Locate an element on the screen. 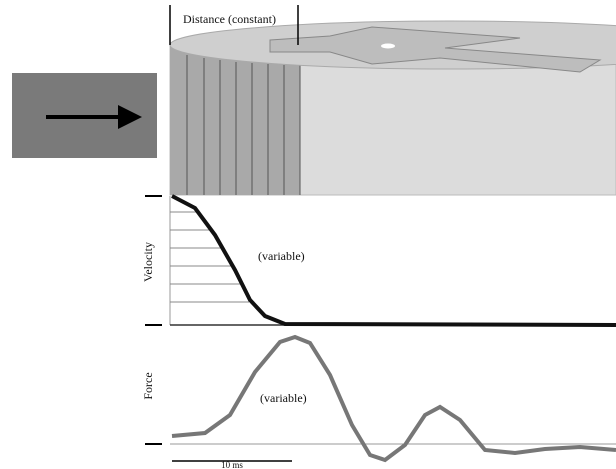  velocity-note: (variable) is located at coordinates (281, 256).